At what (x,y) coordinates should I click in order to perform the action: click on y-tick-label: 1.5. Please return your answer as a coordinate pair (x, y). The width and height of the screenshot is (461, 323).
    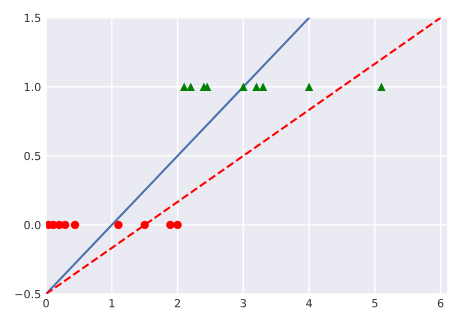
    Looking at the image, I should click on (32, 18).